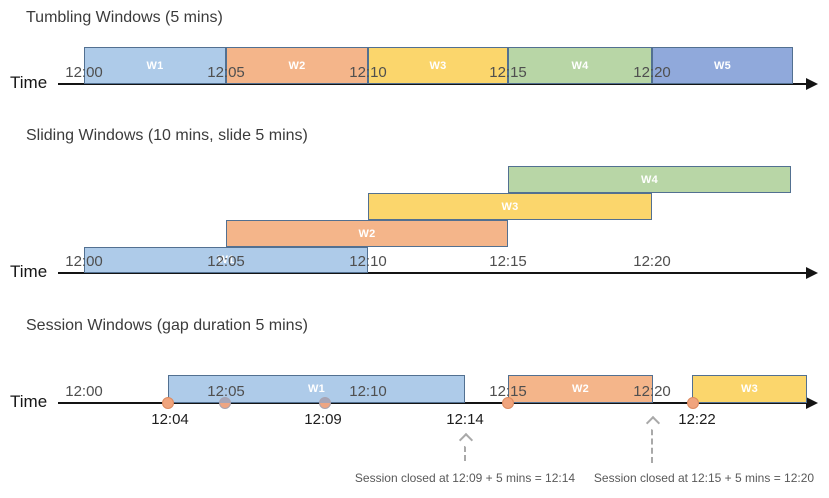 The image size is (829, 498). I want to click on window-bar-session-w1: W1, so click(316, 389).